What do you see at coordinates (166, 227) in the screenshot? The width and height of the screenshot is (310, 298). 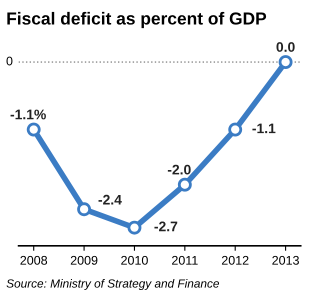 I see `data-label: -2.7` at bounding box center [166, 227].